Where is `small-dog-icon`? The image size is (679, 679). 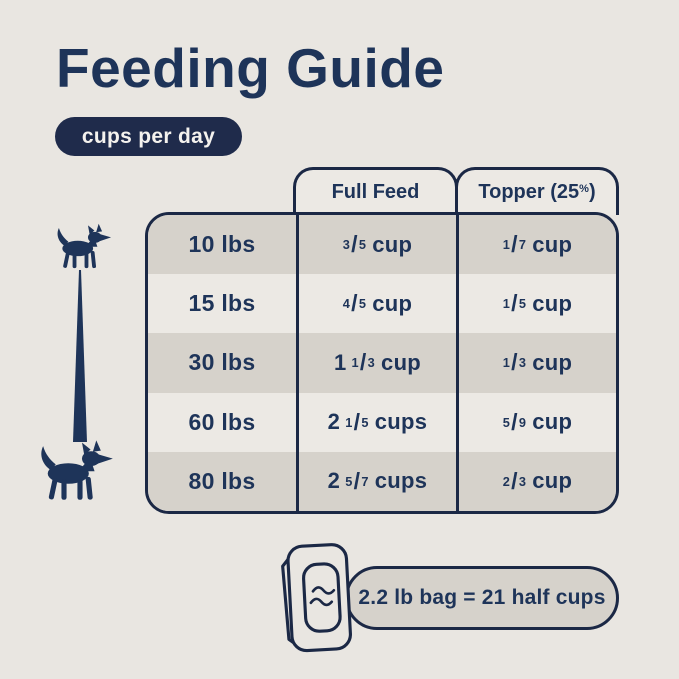
small-dog-icon is located at coordinates (84, 246).